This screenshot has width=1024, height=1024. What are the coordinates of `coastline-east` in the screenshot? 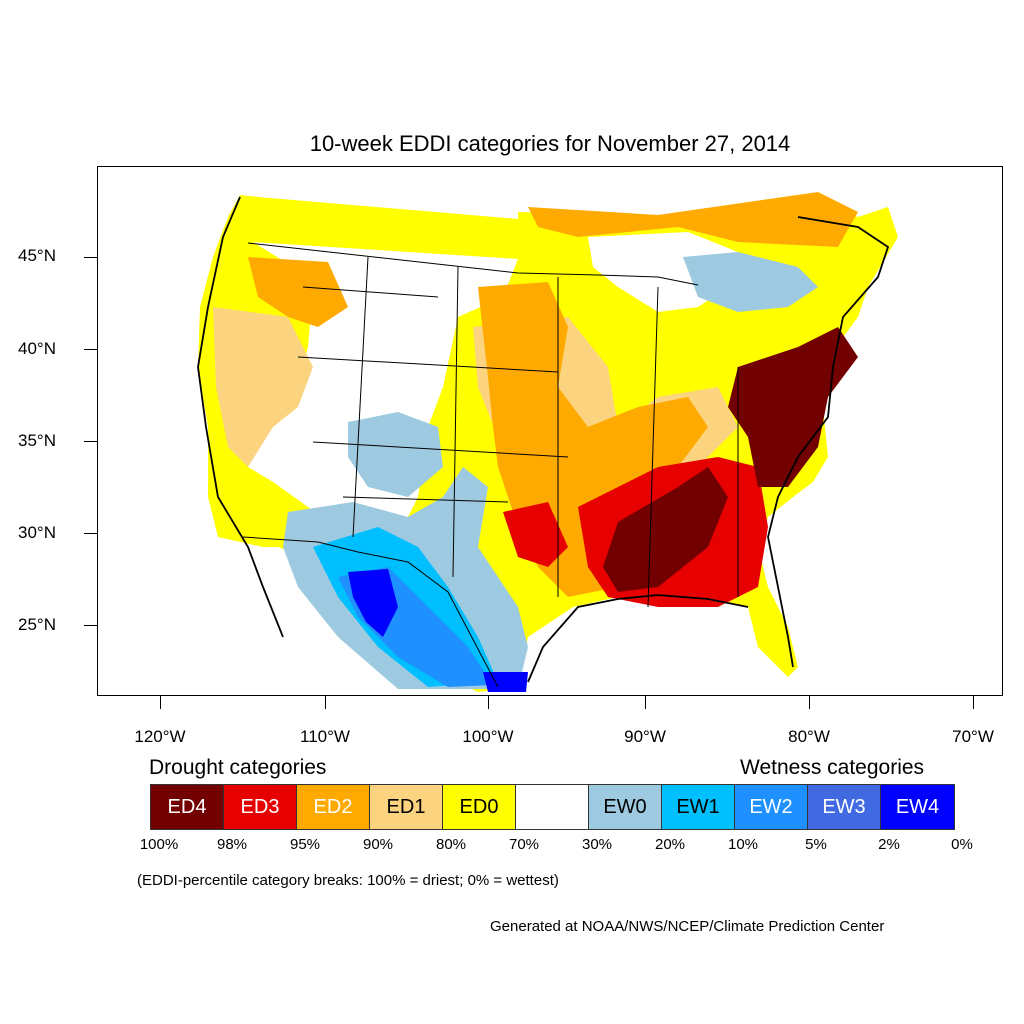 It's located at (828, 442).